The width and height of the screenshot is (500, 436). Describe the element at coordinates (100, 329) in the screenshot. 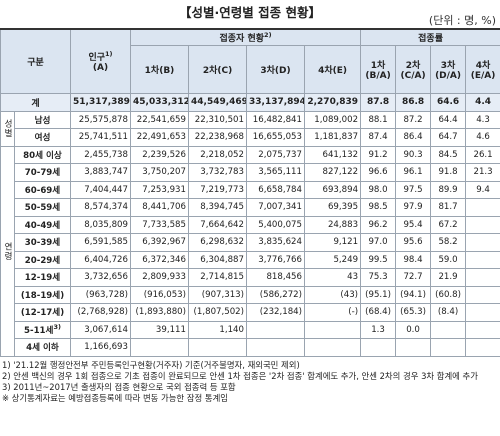

I see `cell: 3,067,614` at that location.